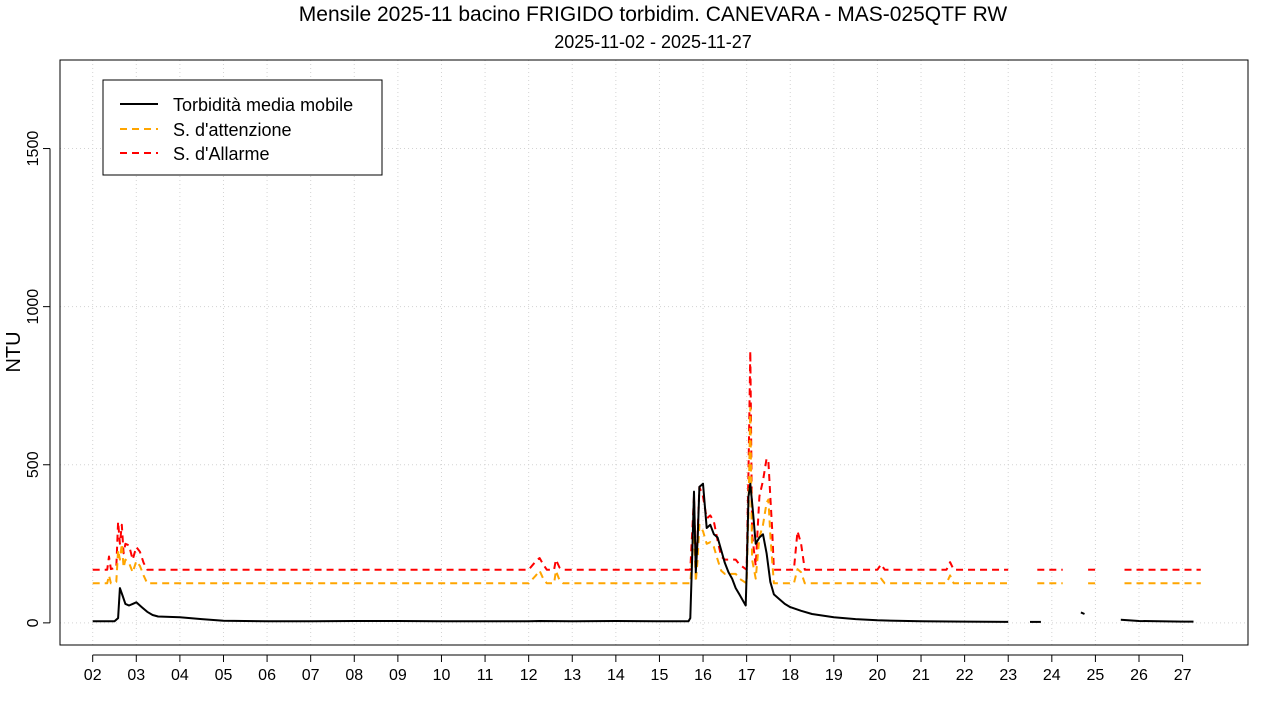 Image resolution: width=1280 pixels, height=720 pixels. I want to click on x-tick-label: 08, so click(354, 675).